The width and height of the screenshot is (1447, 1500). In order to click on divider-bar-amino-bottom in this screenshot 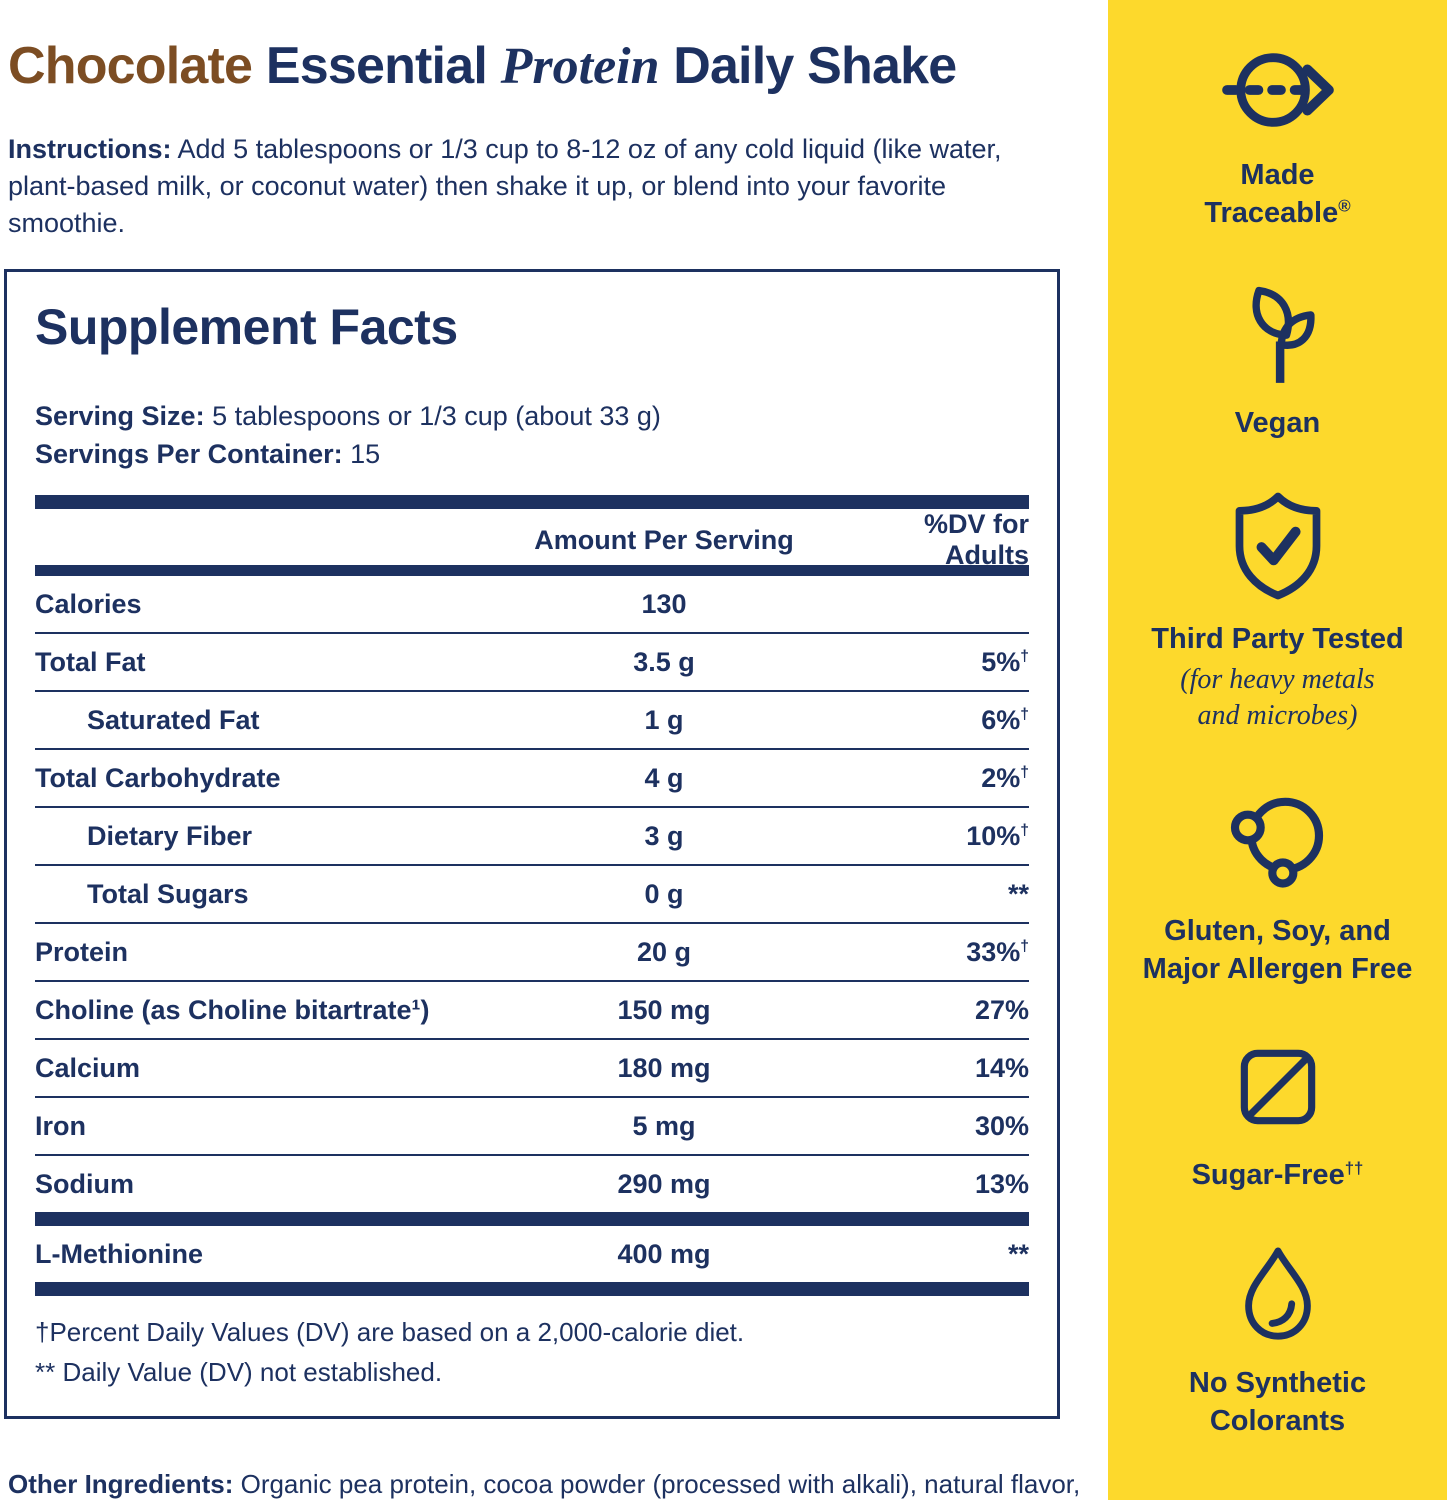, I will do `click(532, 1289)`.